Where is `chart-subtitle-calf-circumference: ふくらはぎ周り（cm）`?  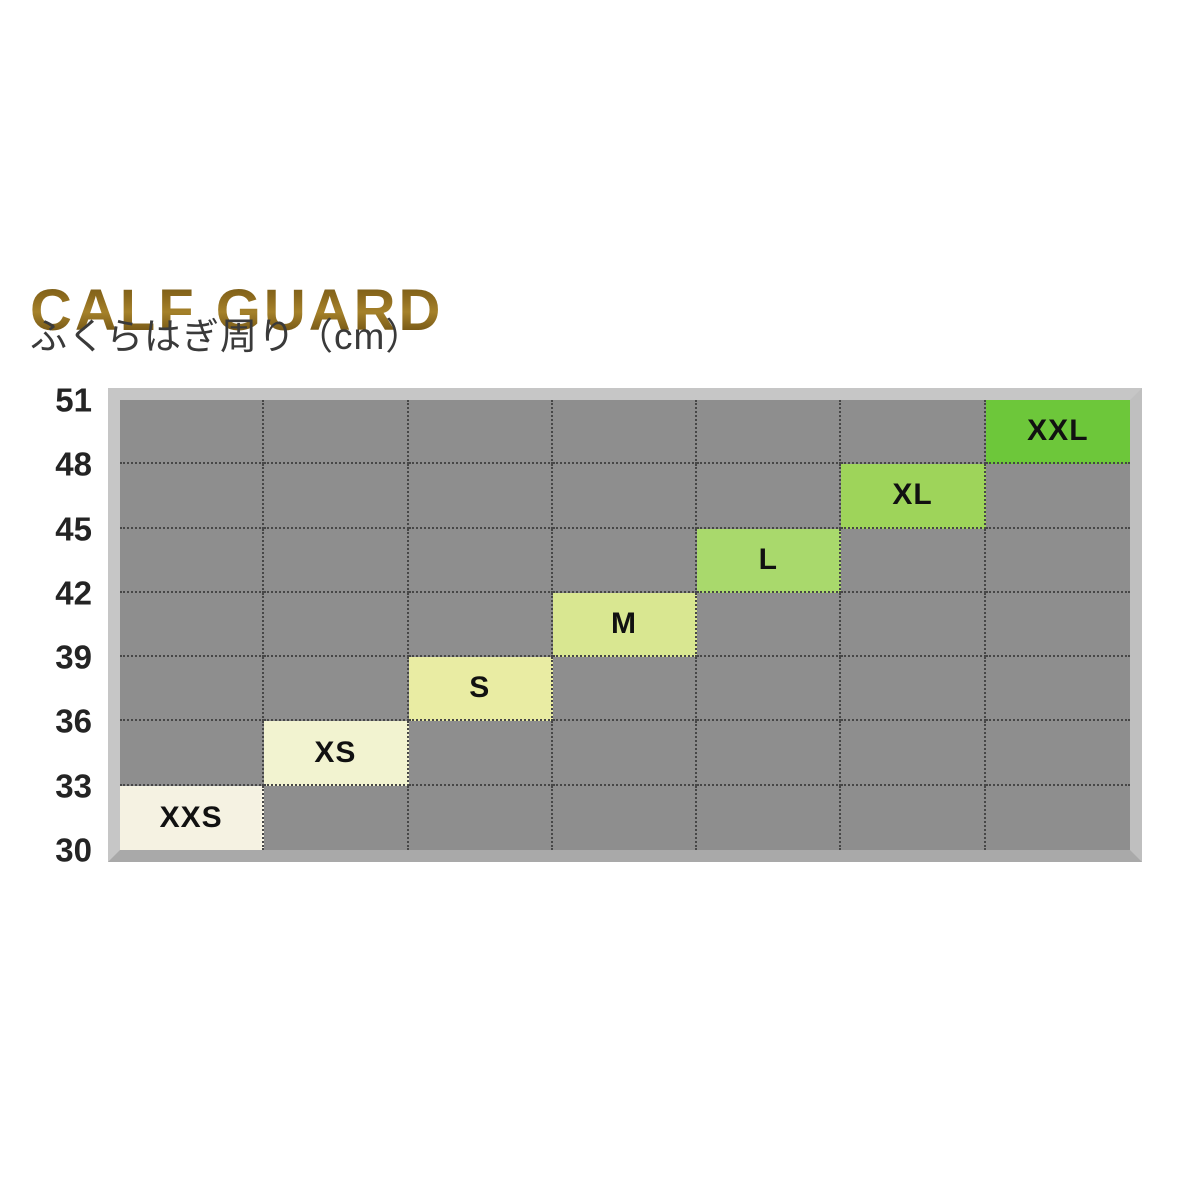
chart-subtitle-calf-circumference: ふくらはぎ周り（cm） is located at coordinates (227, 336).